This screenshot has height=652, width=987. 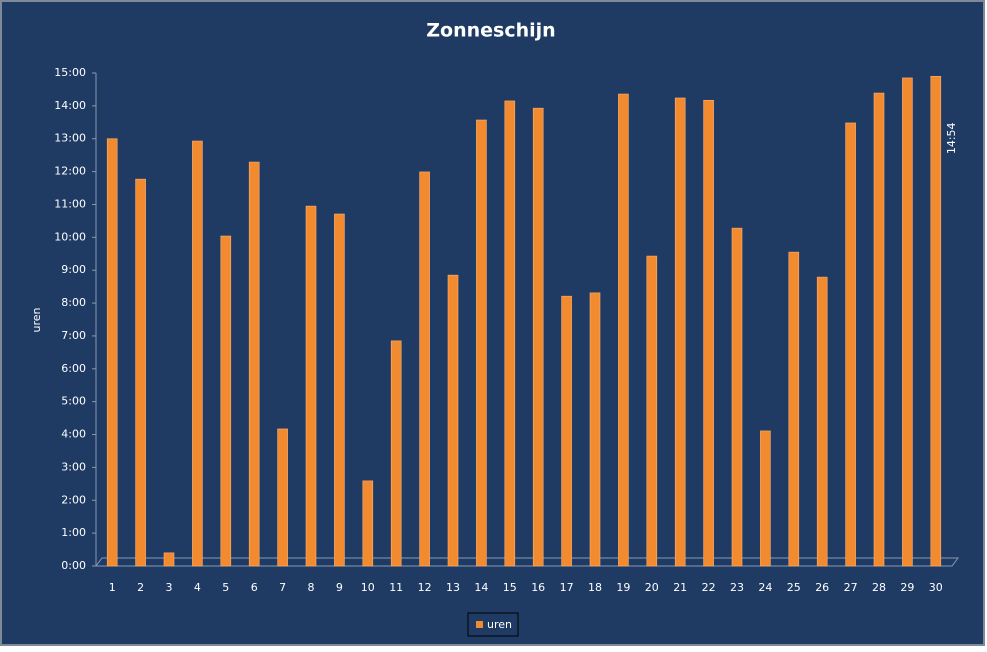 What do you see at coordinates (479, 624) in the screenshot?
I see `legend-swatch` at bounding box center [479, 624].